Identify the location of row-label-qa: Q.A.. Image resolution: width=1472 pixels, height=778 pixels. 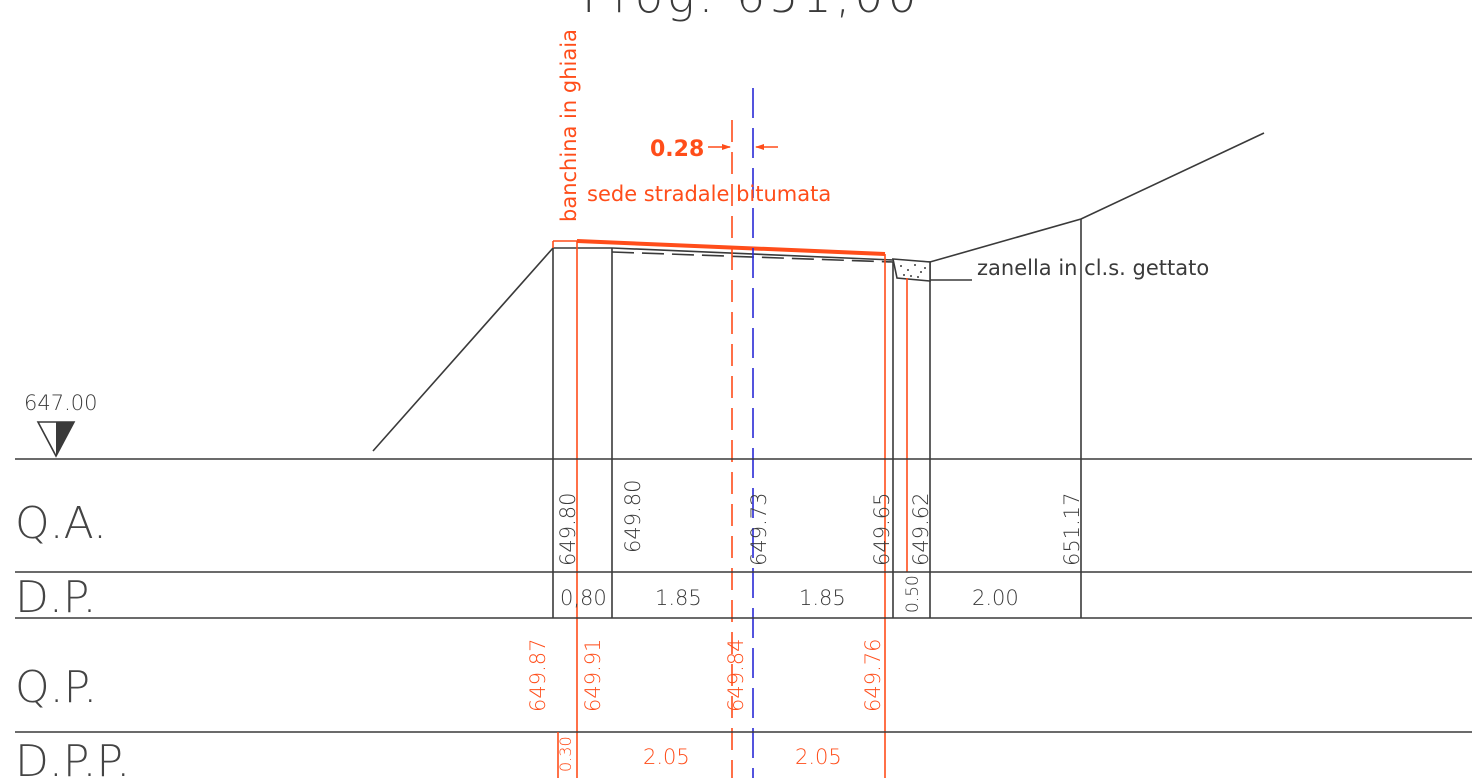
(61, 523).